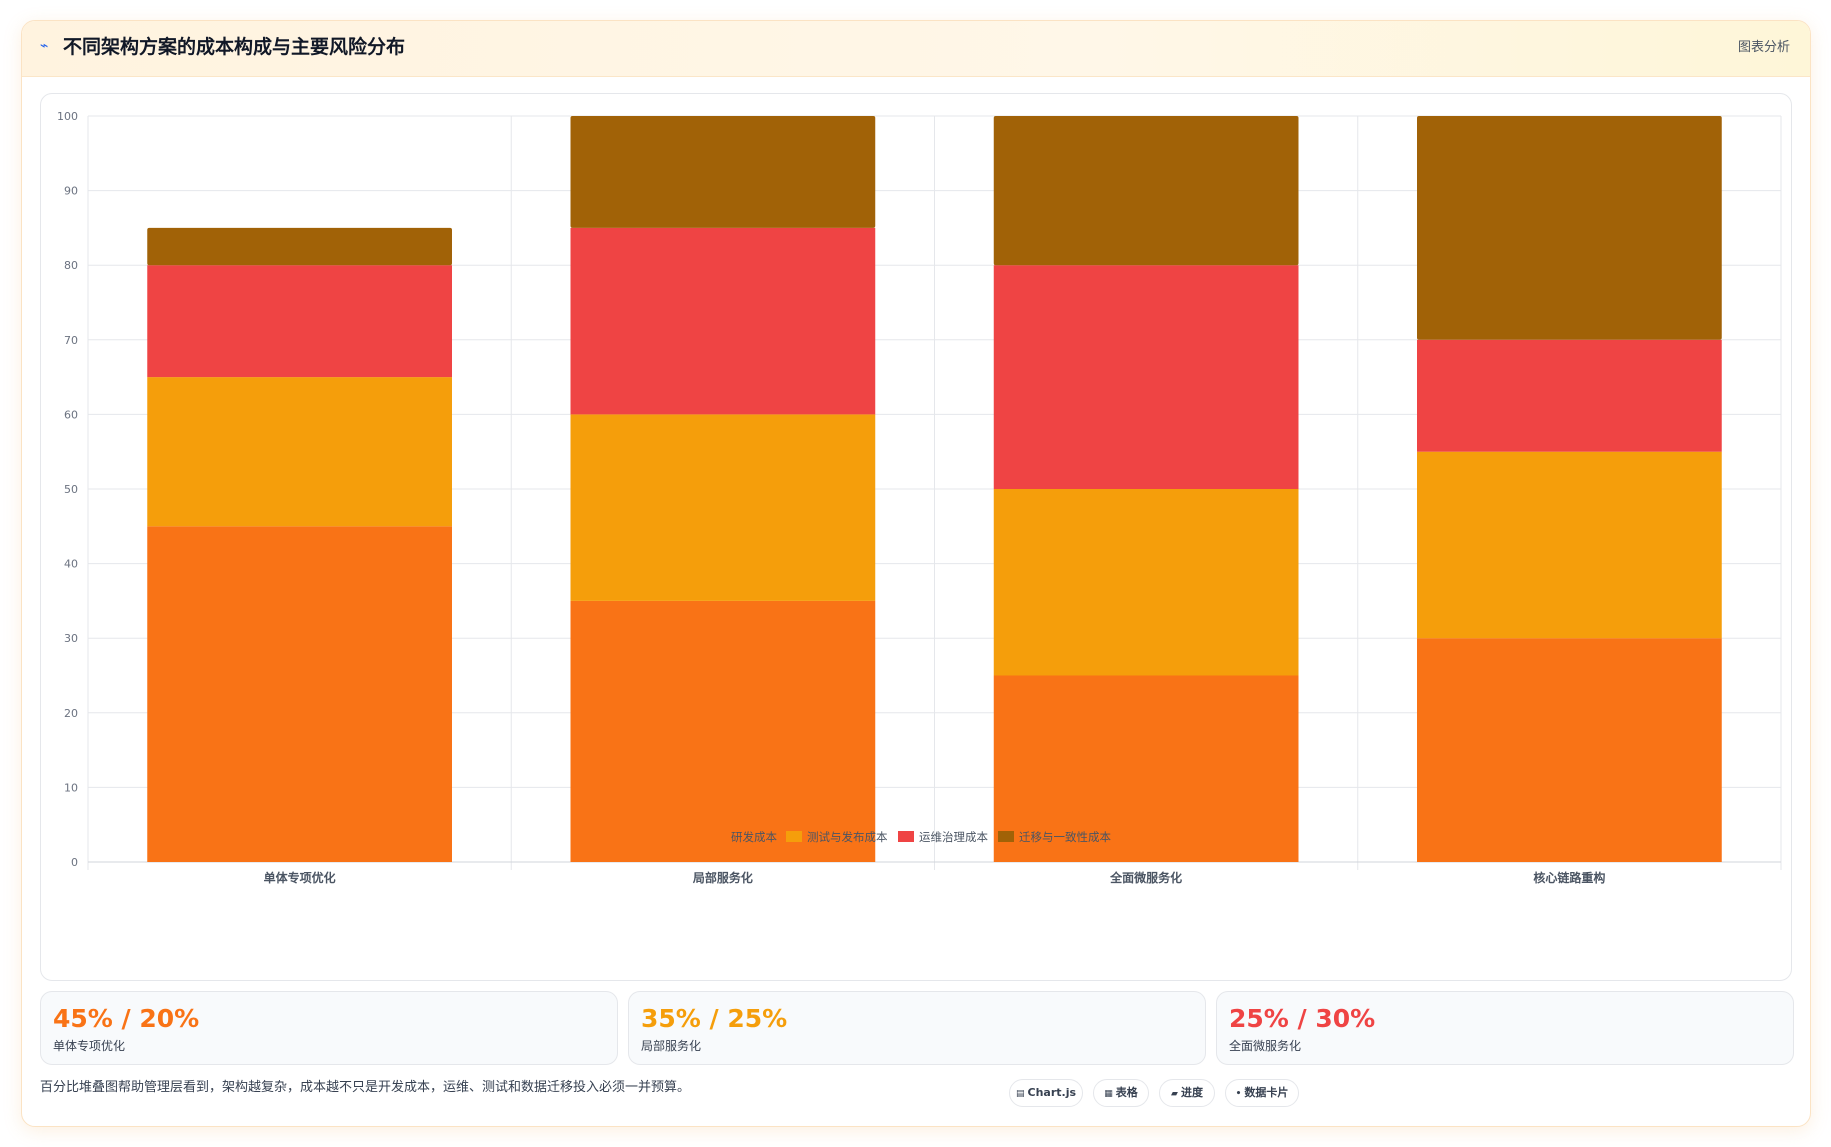  I want to click on stat-value: 25% / 30%, so click(1302, 1018).